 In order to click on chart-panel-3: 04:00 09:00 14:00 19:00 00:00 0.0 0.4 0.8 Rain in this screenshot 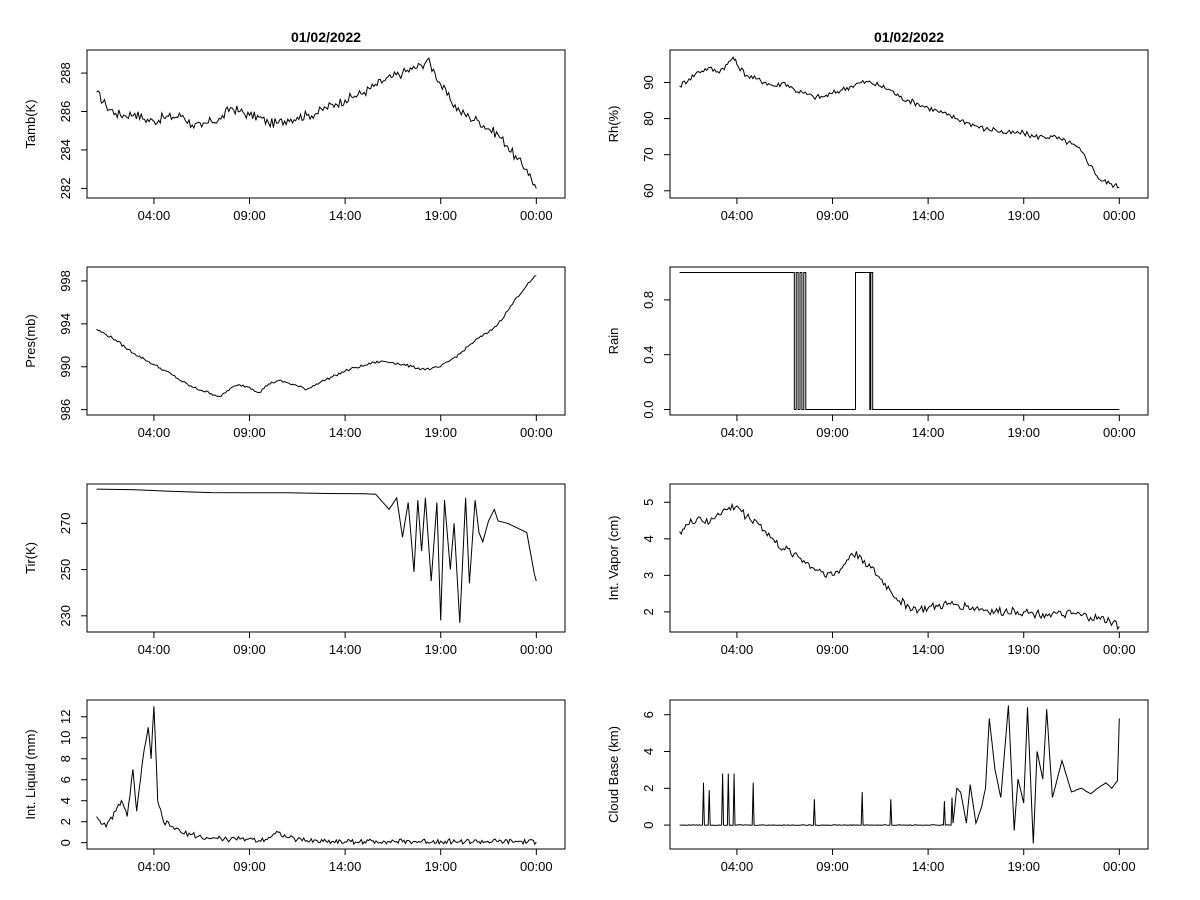, I will do `click(877, 353)`.